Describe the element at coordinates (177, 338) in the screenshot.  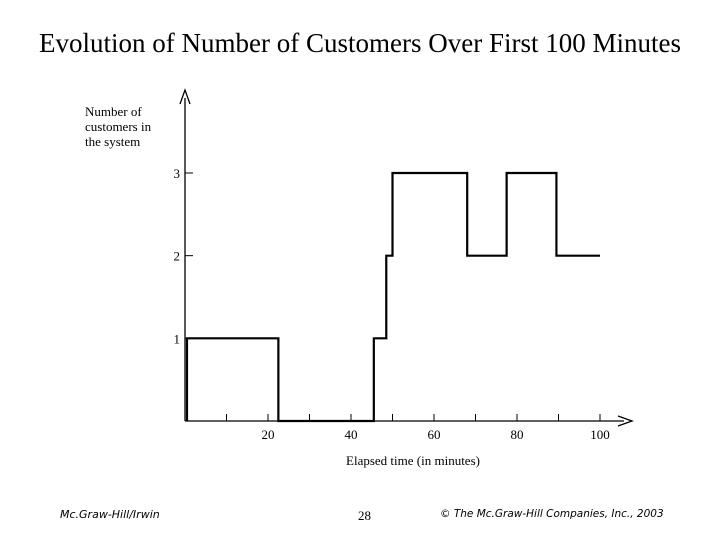
I see `y-tick-label-1: 1` at that location.